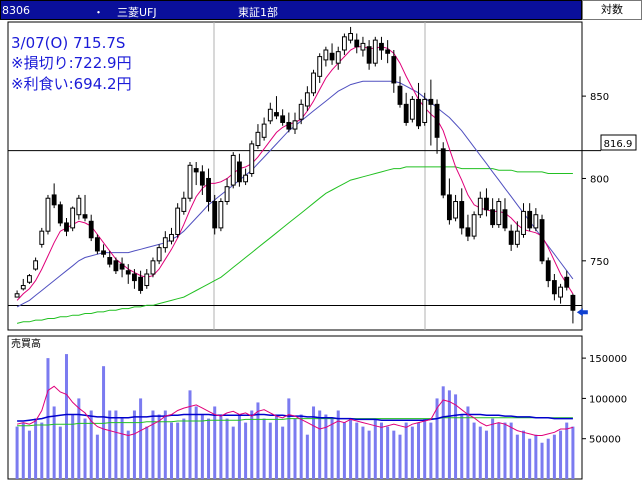 Image resolution: width=642 pixels, height=484 pixels. Describe the element at coordinates (599, 179) in the screenshot. I see `price-axis-tick-label: 800` at that location.